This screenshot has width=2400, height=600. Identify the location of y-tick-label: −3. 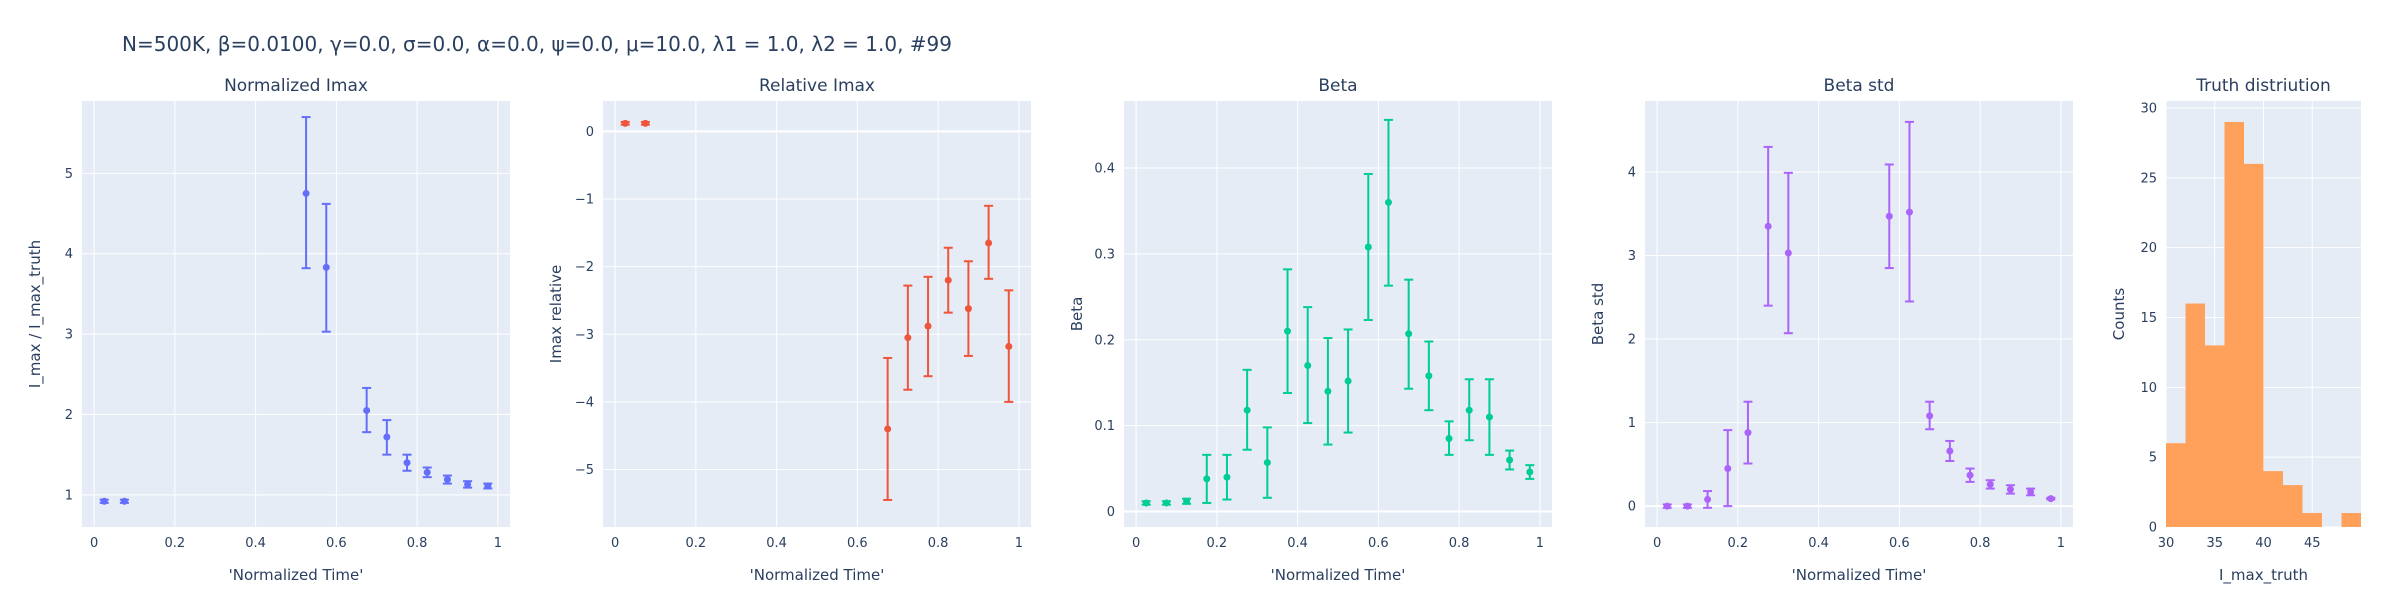
(584, 335).